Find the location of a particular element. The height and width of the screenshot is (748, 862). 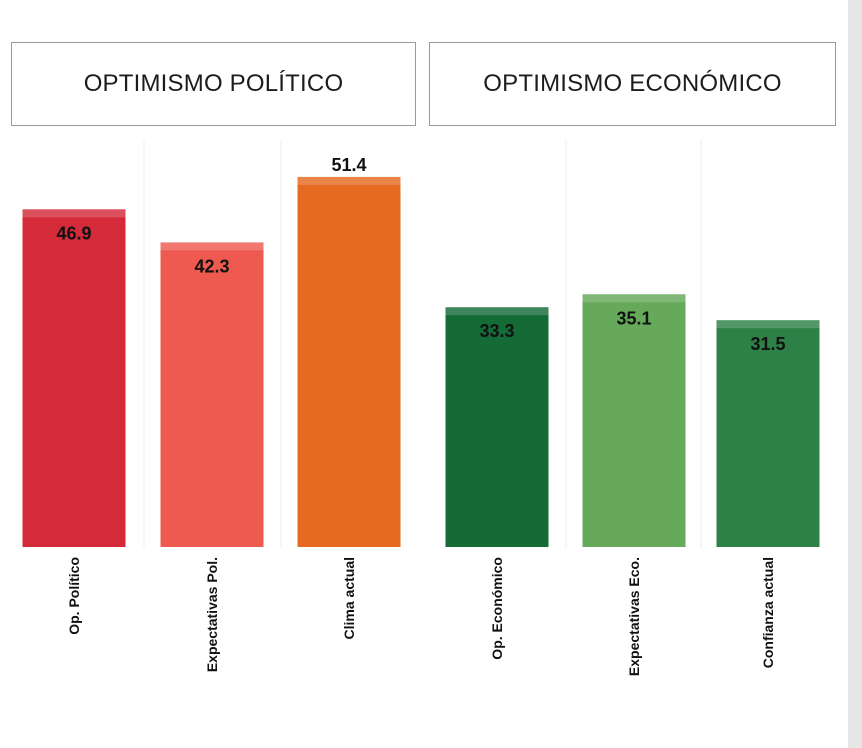

category-label: Expectativas Pol. is located at coordinates (212, 614).